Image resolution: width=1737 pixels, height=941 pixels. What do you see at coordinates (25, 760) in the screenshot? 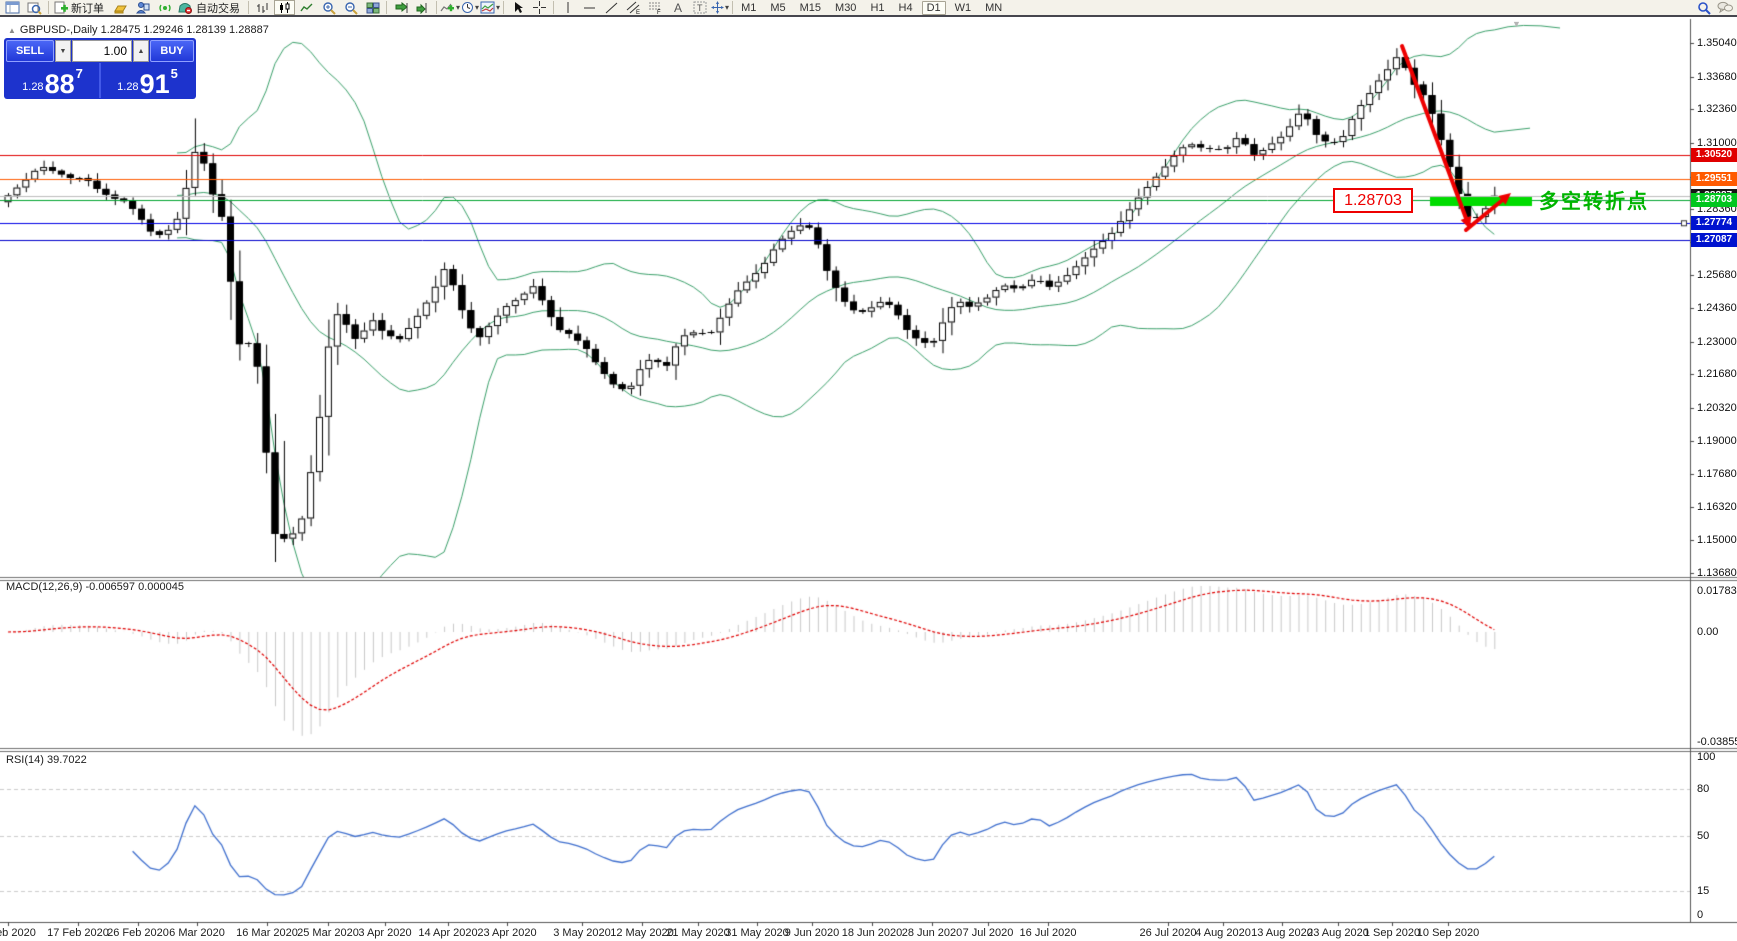
I see `rsi-title: RSI(14)` at bounding box center [25, 760].